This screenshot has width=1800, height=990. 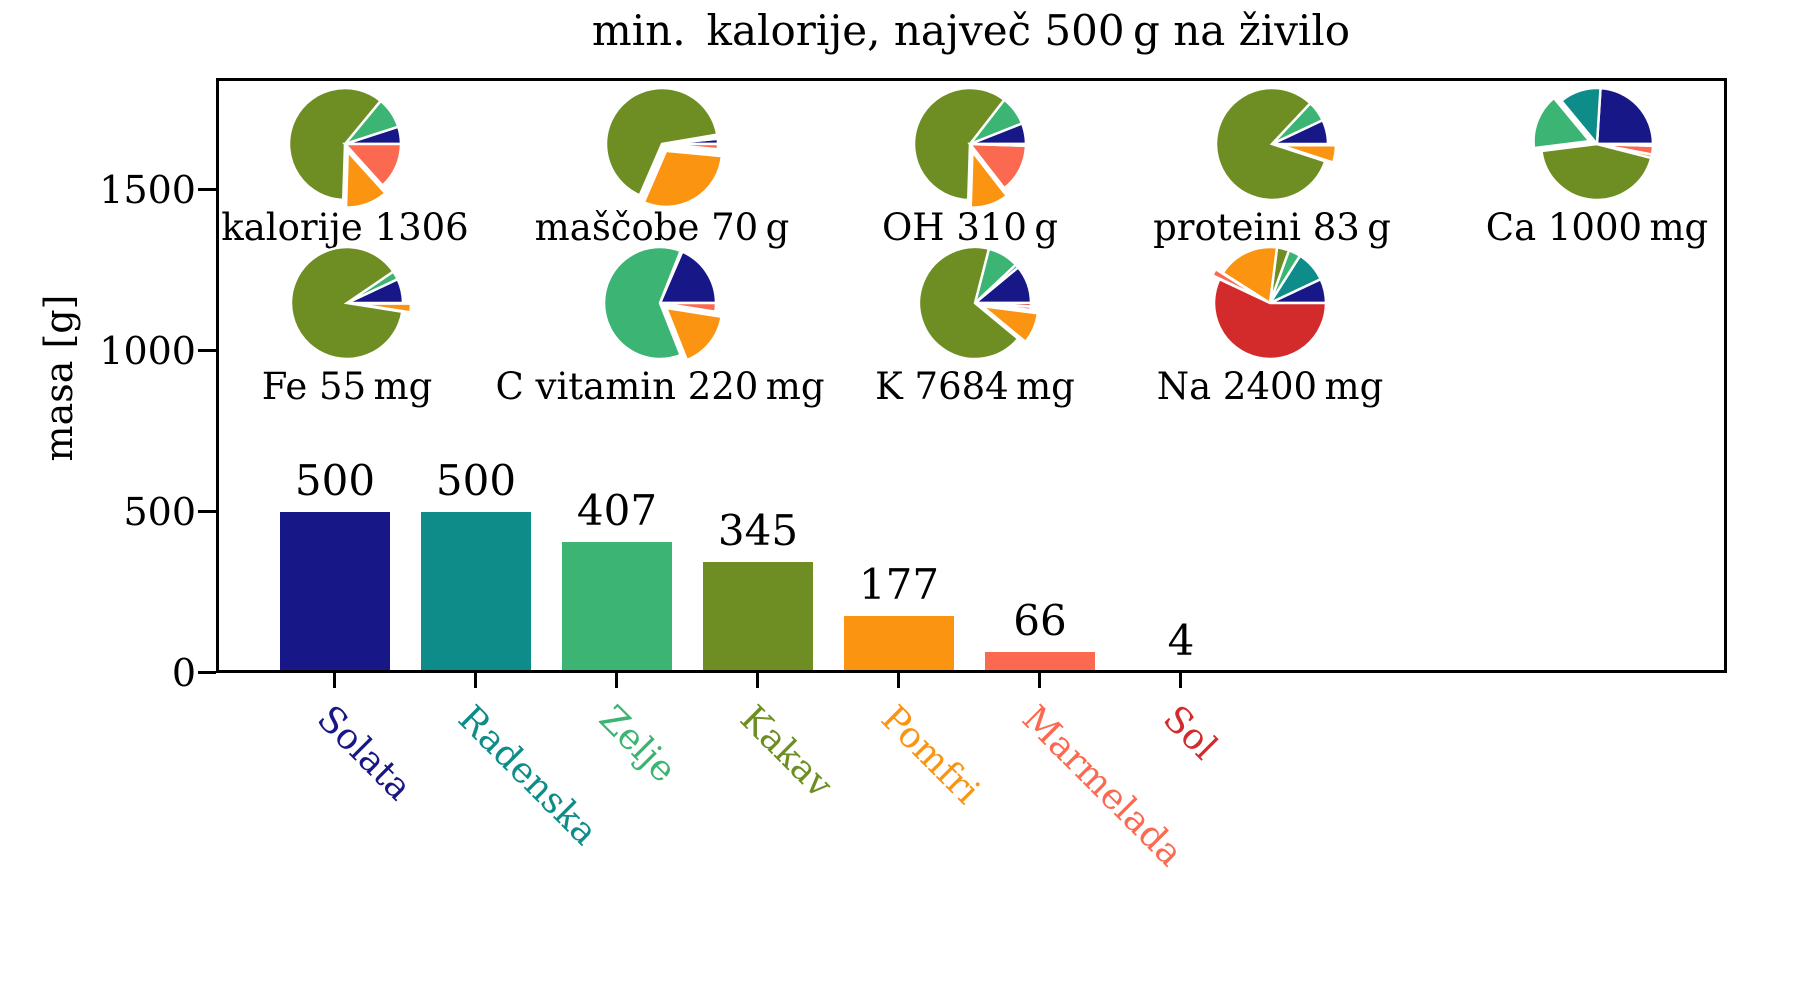 I want to click on bar-value-label: 66, so click(x=1040, y=620).